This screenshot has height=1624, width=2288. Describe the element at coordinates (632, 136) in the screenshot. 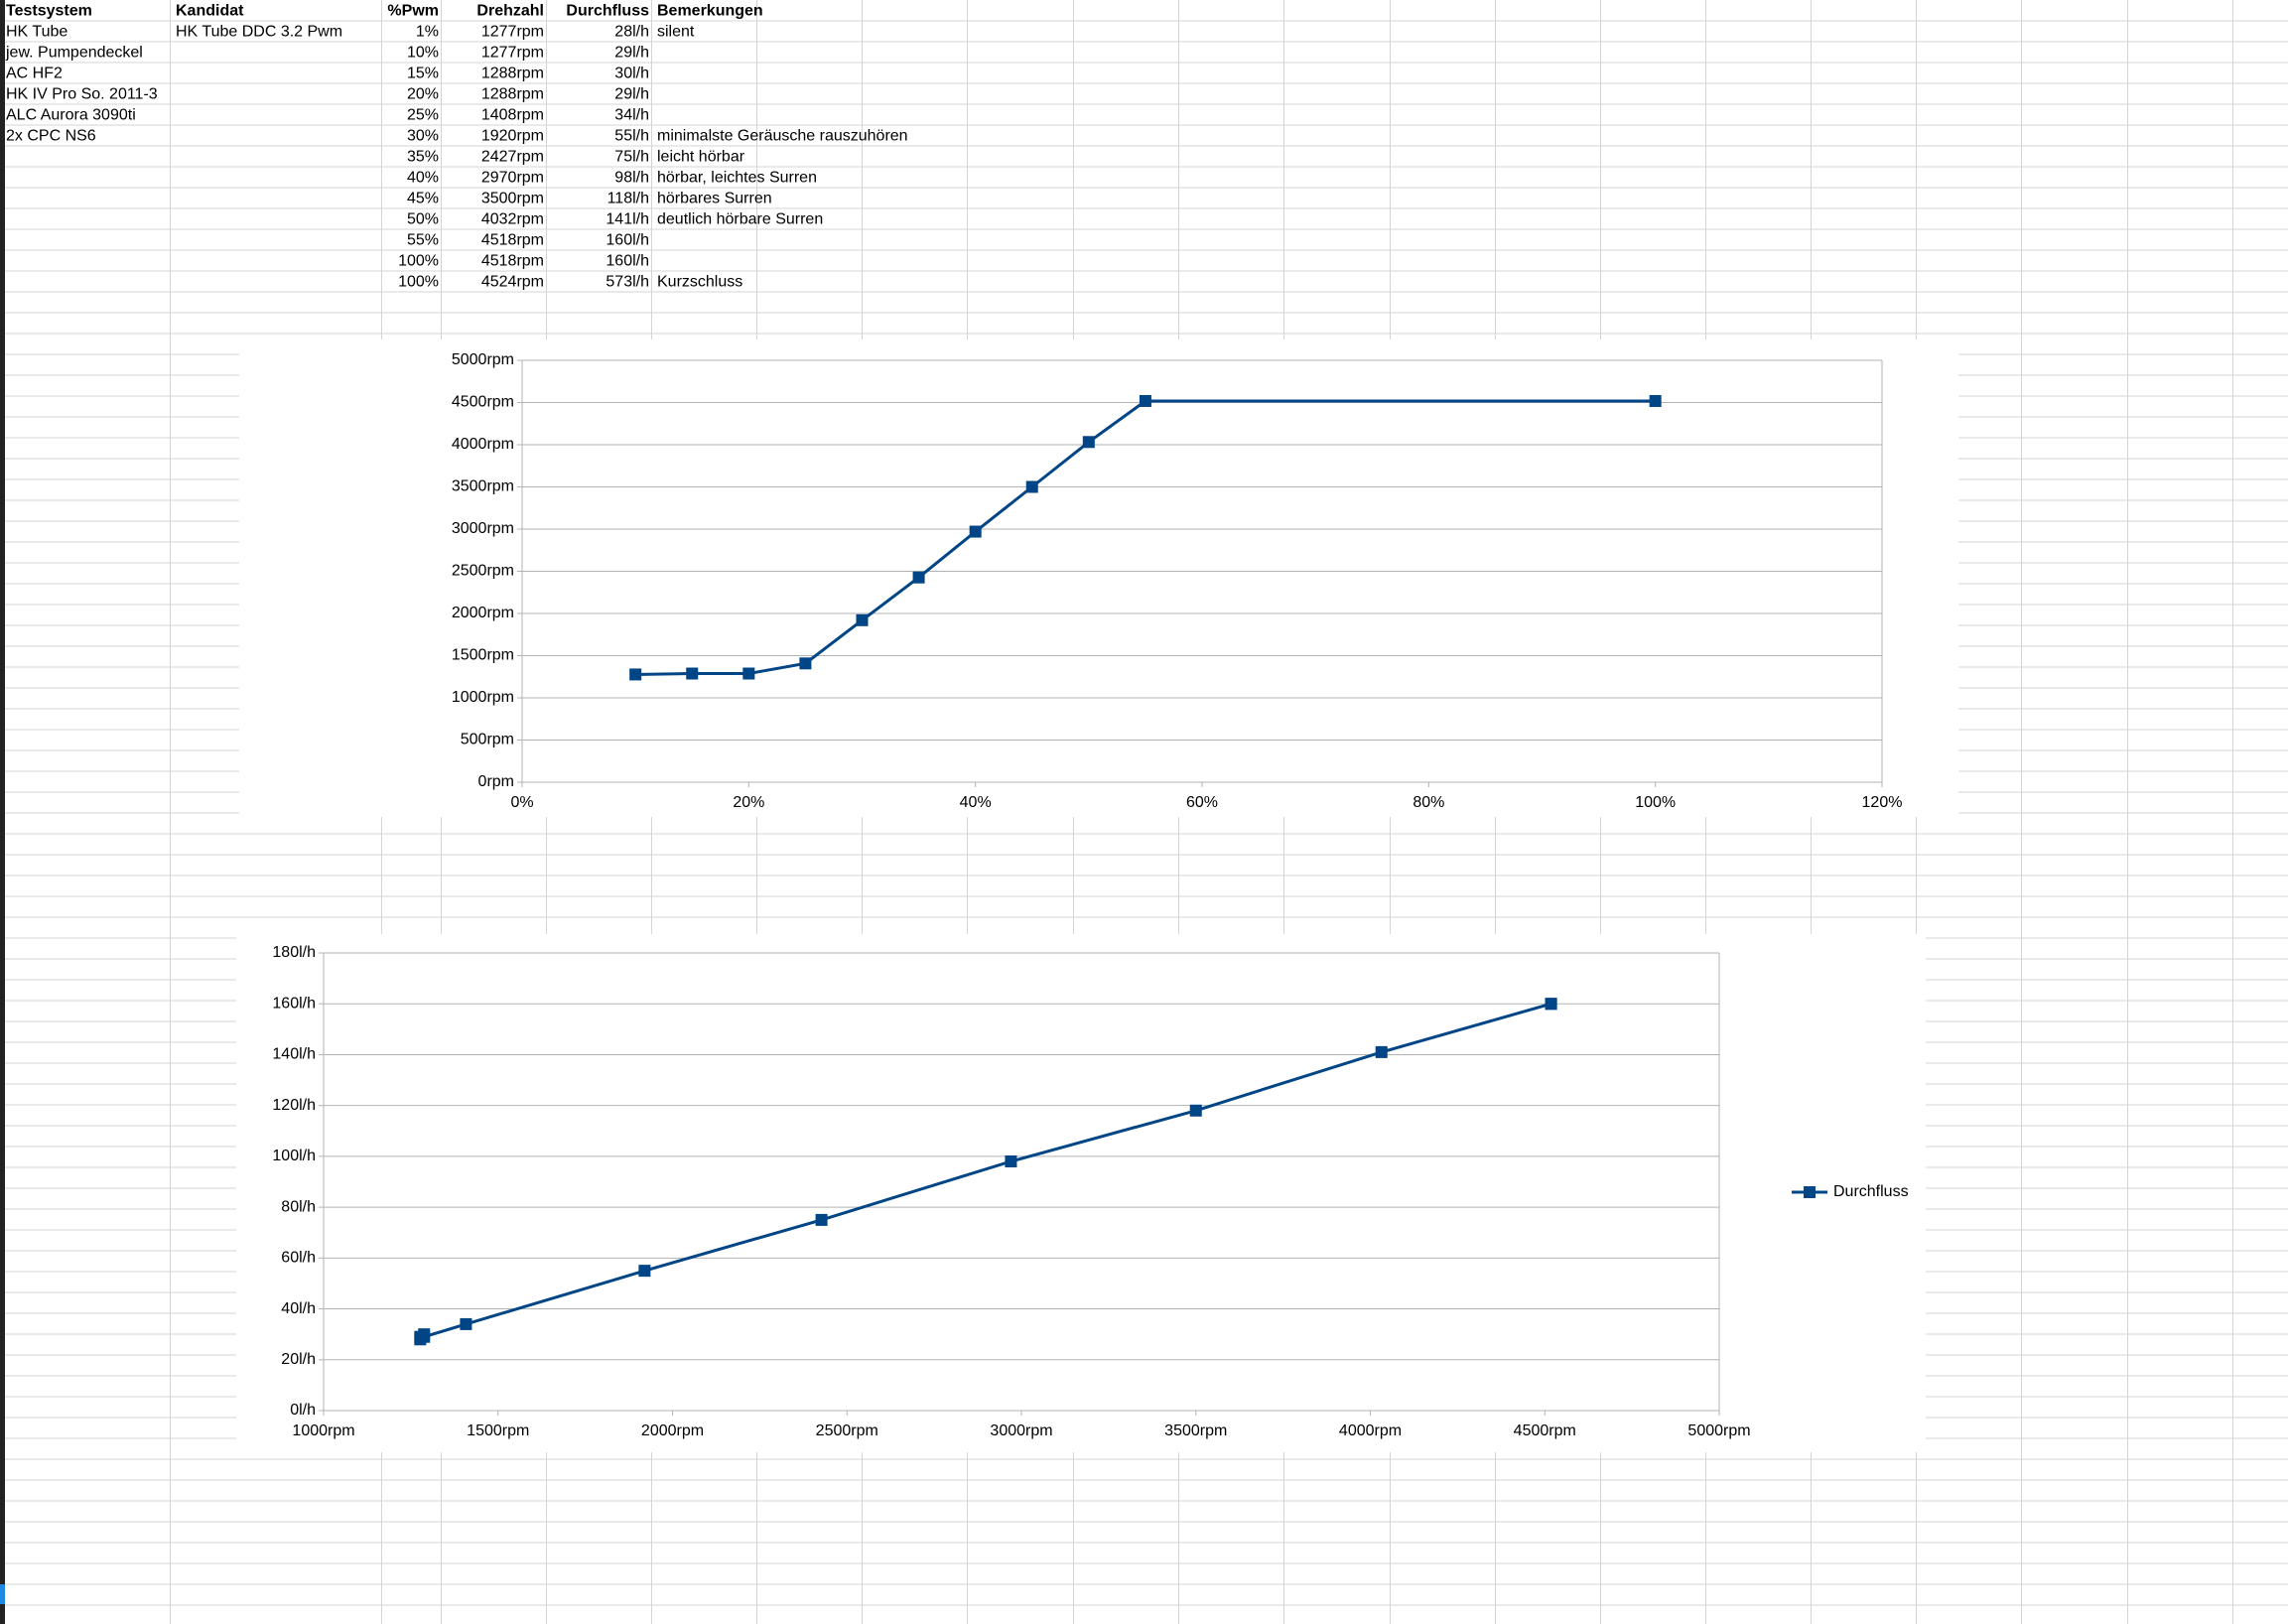

I see `cell: 55l/h` at that location.